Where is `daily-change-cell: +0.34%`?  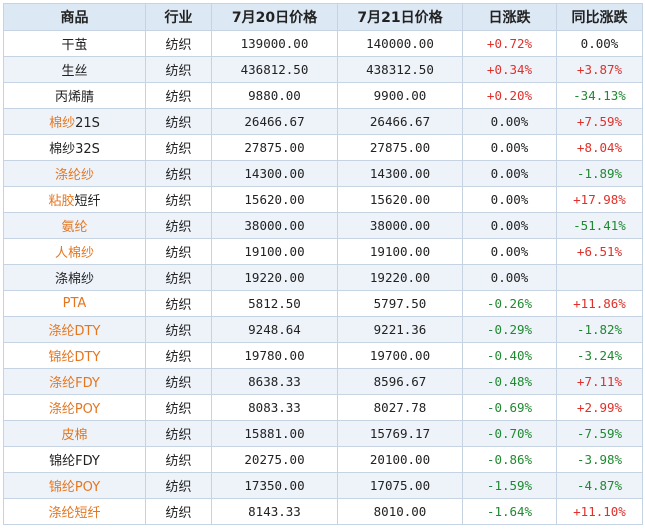
daily-change-cell: +0.34% is located at coordinates (509, 69).